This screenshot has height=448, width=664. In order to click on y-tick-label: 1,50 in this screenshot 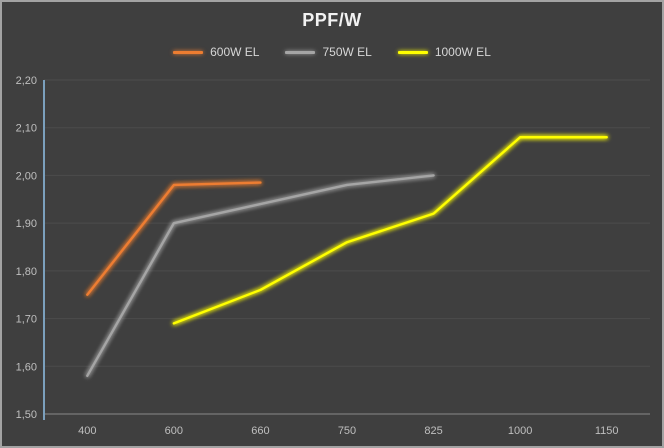, I will do `click(26, 415)`.